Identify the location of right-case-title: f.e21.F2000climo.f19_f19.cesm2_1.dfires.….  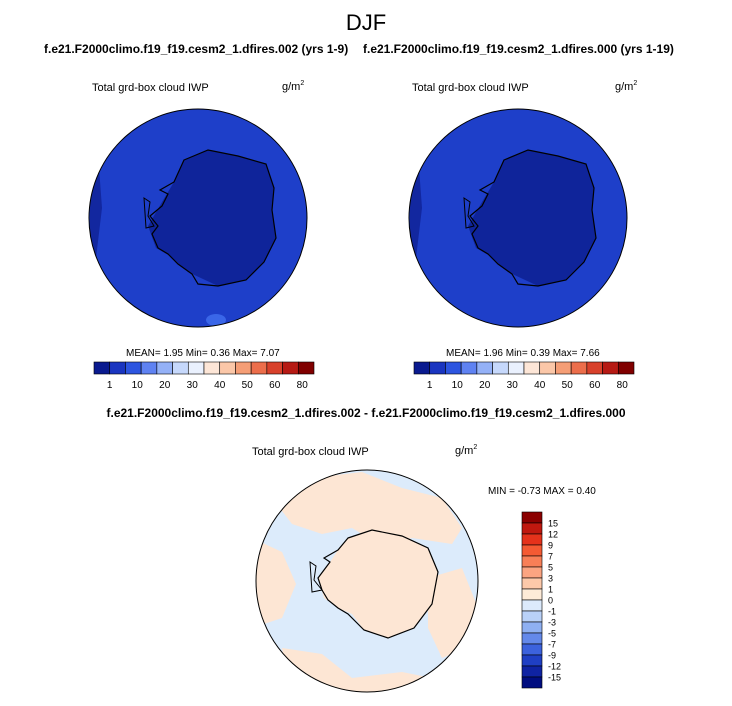
(518, 49).